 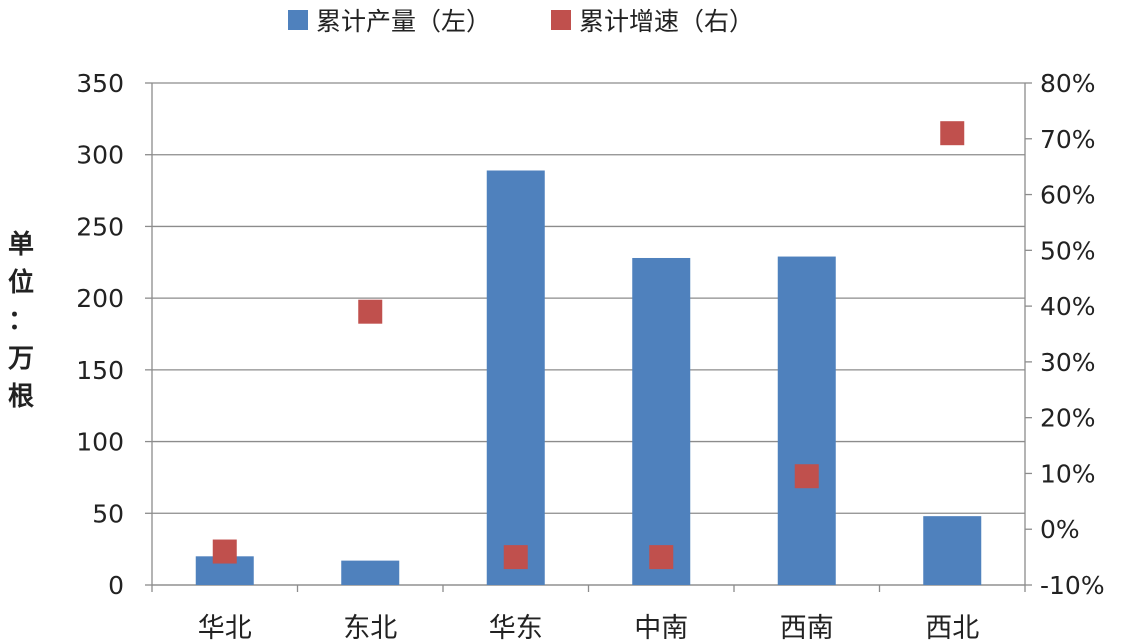 I want to click on x-tick-label: 华东, so click(x=516, y=628).